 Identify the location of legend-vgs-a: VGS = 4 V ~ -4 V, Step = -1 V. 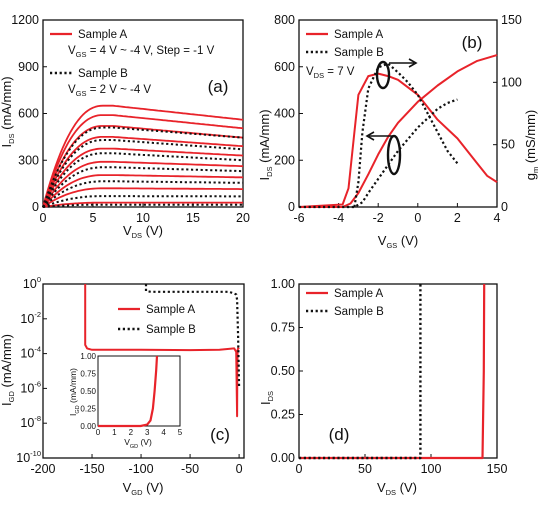
(141, 52).